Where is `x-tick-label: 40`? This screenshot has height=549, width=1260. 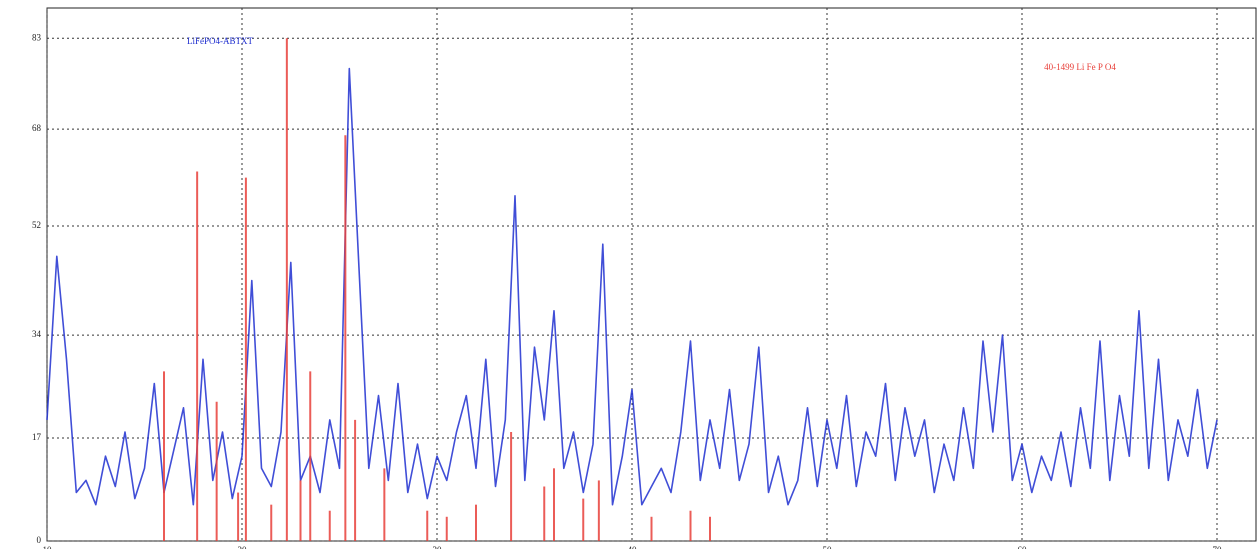
x-tick-label: 40 is located at coordinates (633, 547).